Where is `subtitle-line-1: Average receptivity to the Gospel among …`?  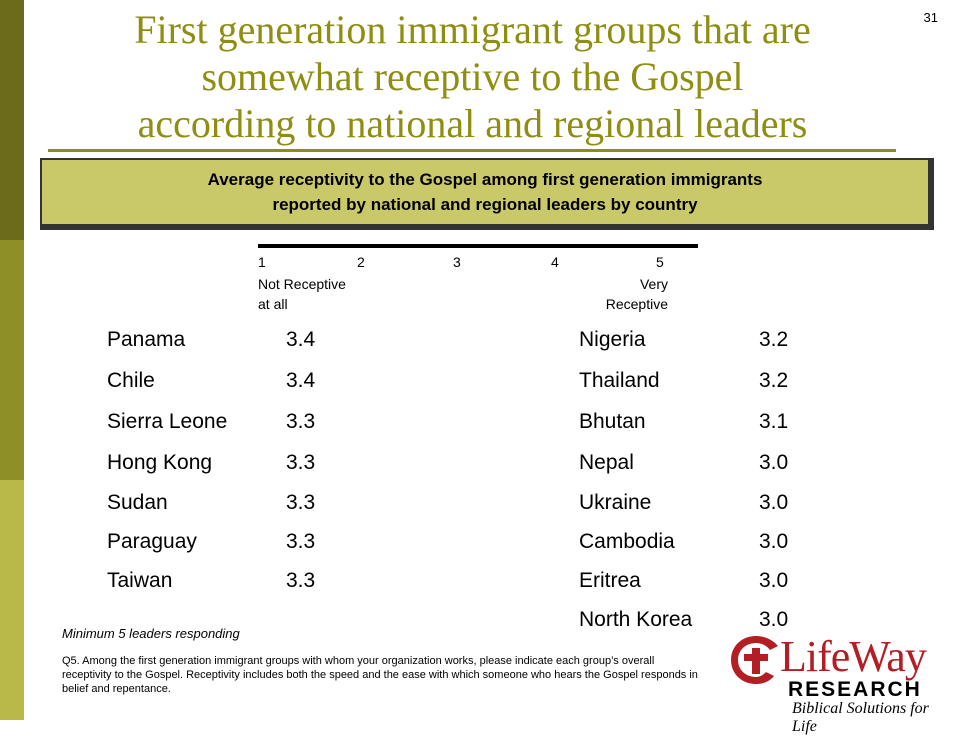 subtitle-line-1: Average receptivity to the Gospel among … is located at coordinates (485, 179).